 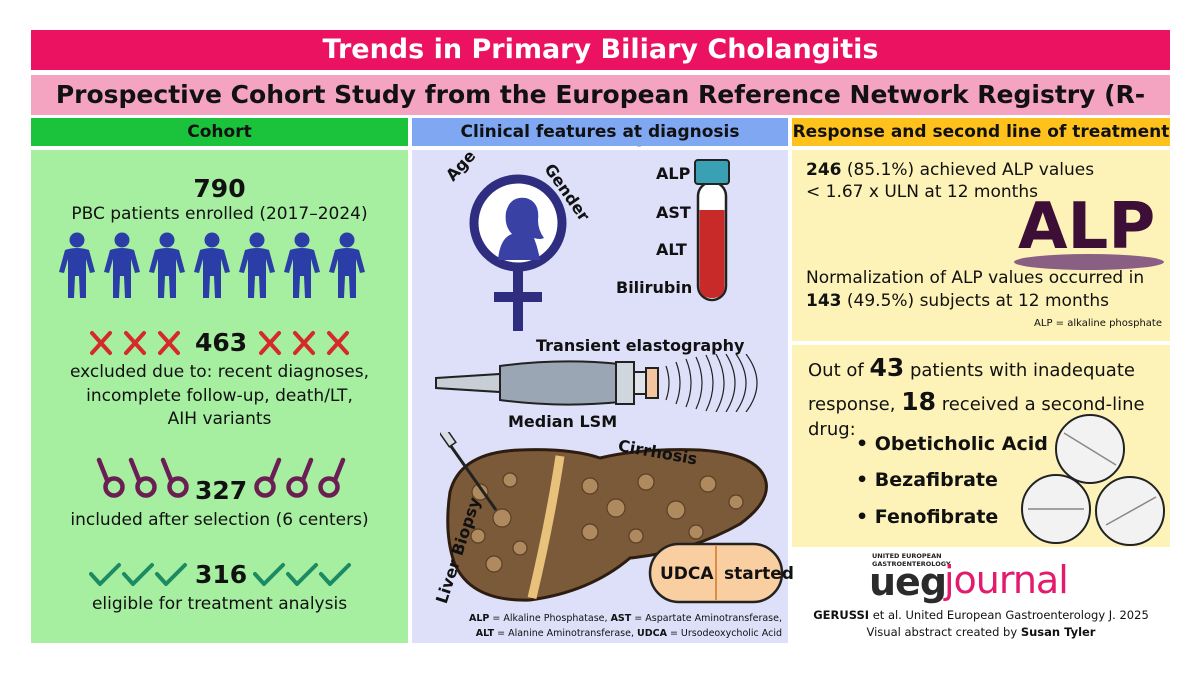 What do you see at coordinates (219, 520) in the screenshot?
I see `included-text: included after selection (6 centers)` at bounding box center [219, 520].